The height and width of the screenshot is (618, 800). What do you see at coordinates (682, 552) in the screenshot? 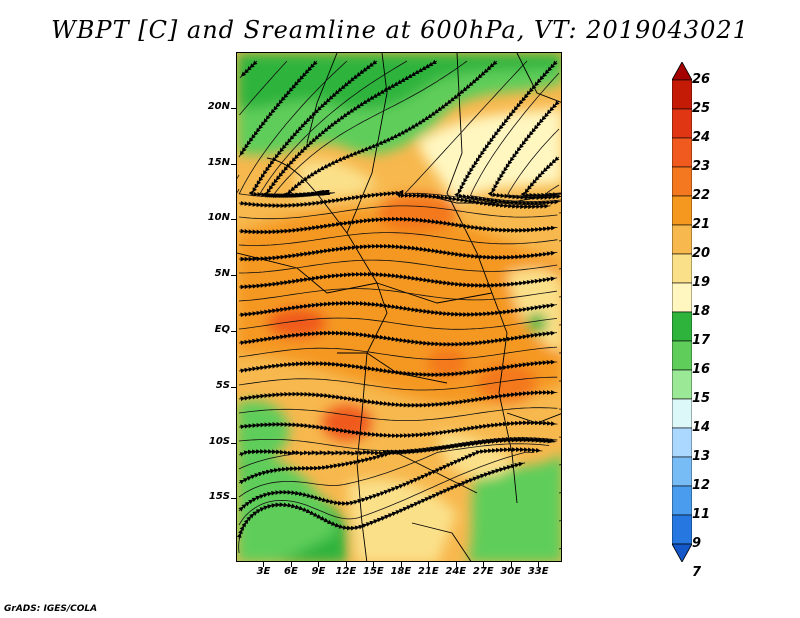
I see `colorbar-bottom-arrow` at bounding box center [682, 552].